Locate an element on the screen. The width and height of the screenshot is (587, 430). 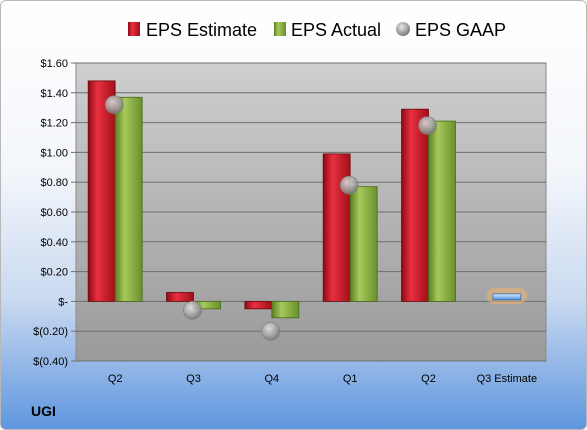
forecast-bar is located at coordinates (507, 297).